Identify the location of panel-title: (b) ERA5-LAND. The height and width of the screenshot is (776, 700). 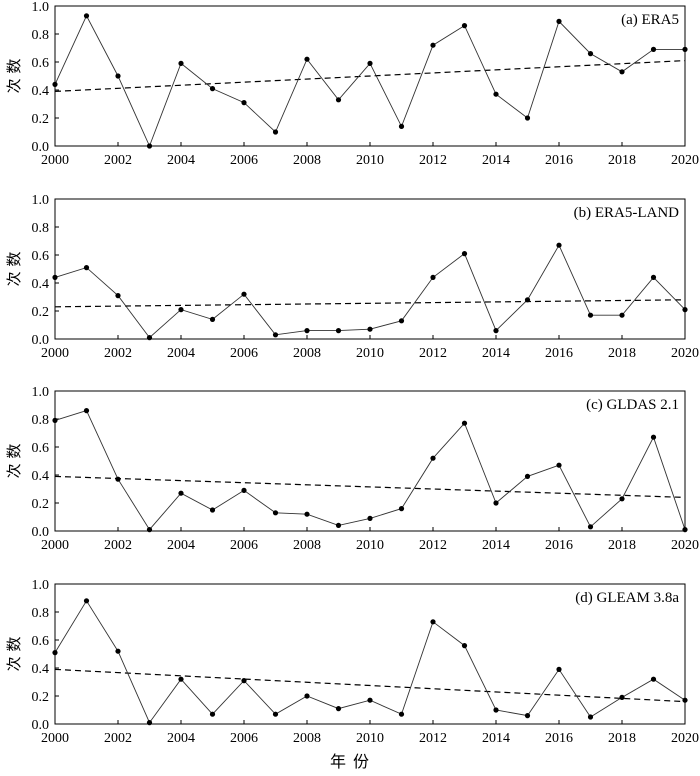
(627, 213).